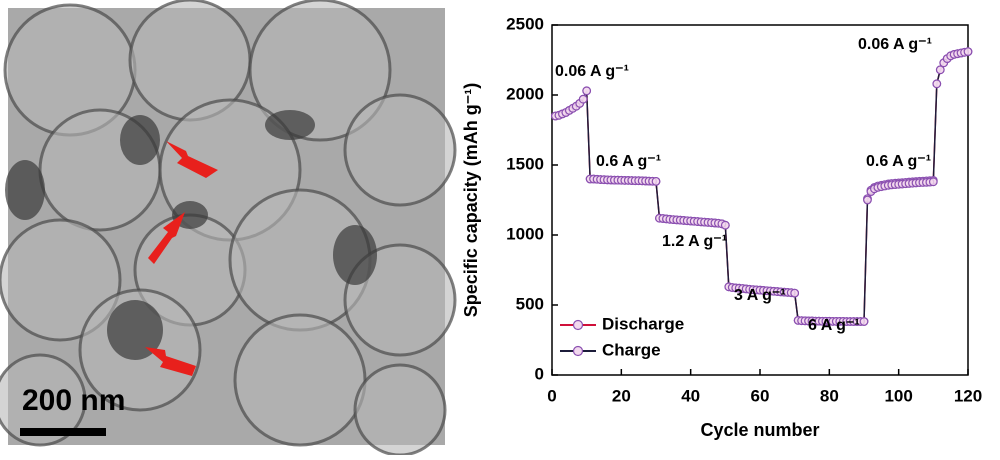 The width and height of the screenshot is (1000, 460). I want to click on x-tick-label: 20, so click(621, 395).